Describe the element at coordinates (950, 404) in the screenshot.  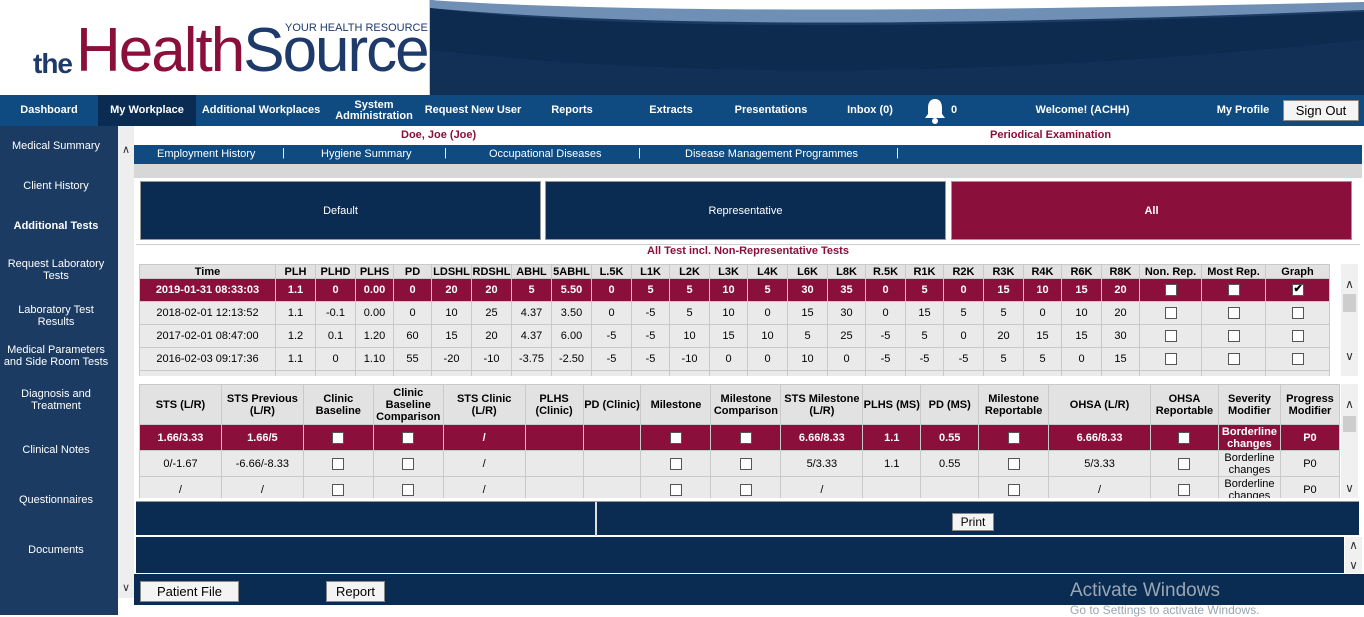
I see `column-header: PD (MS)` at that location.